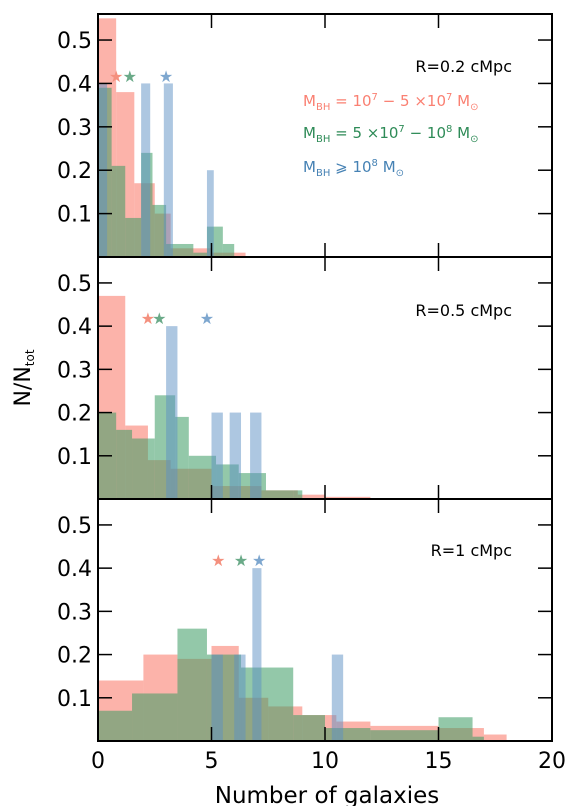 The width and height of the screenshot is (573, 806). I want to click on legend-entry-3: MBH ⩾ 108 M⊙, so click(353, 168).